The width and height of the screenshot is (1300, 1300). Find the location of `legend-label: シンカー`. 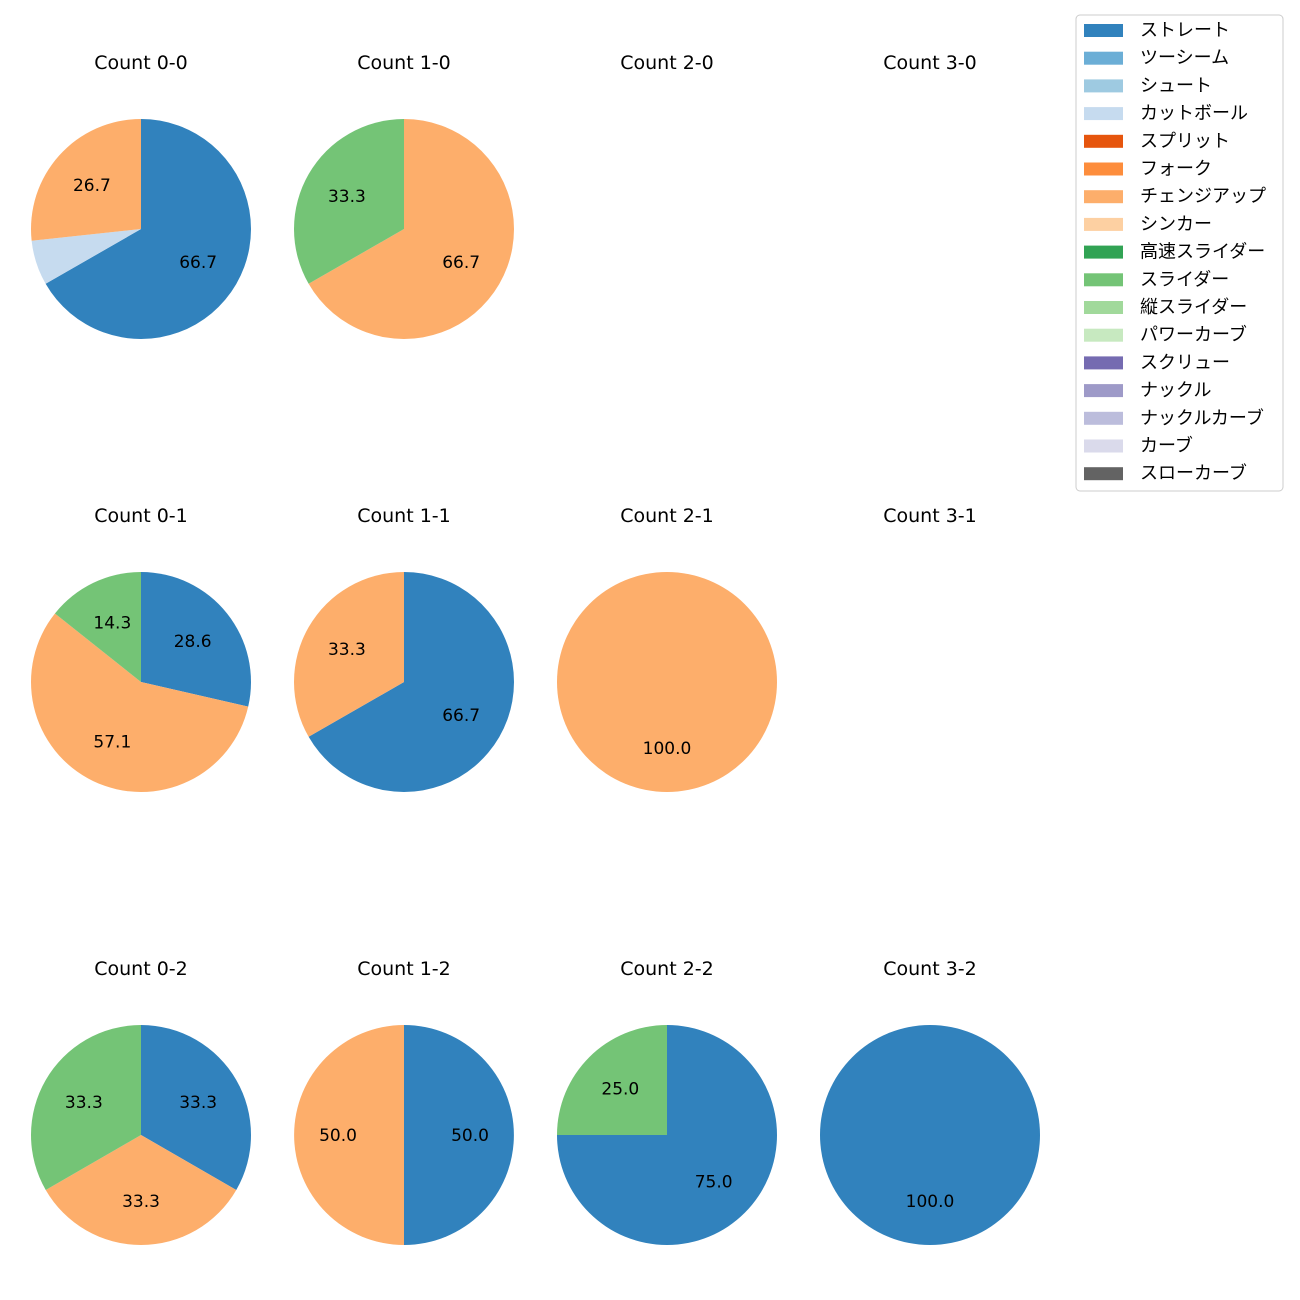

legend-label: シンカー is located at coordinates (1176, 224).